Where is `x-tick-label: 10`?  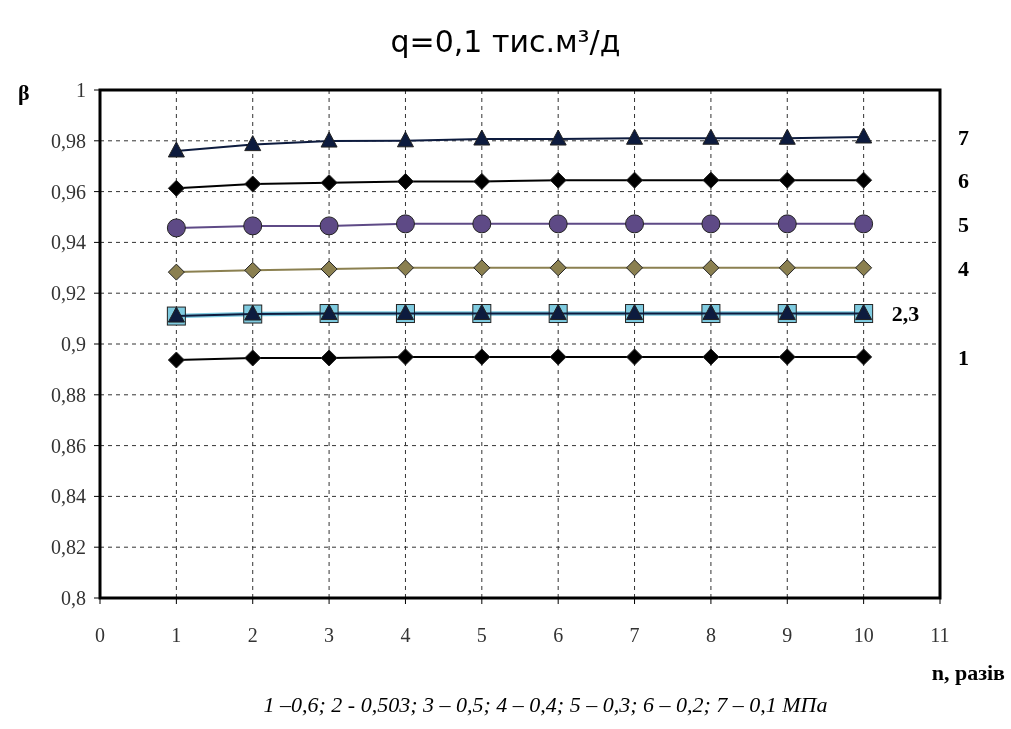 x-tick-label: 10 is located at coordinates (863, 635).